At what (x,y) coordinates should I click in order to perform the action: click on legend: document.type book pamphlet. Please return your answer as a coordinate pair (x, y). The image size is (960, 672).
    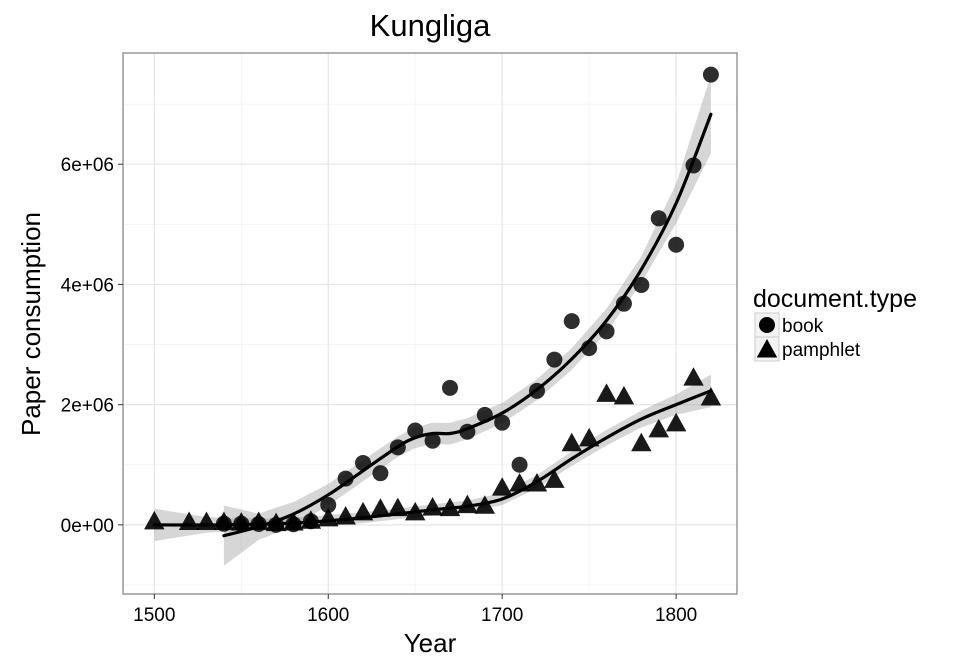
    Looking at the image, I should click on (835, 323).